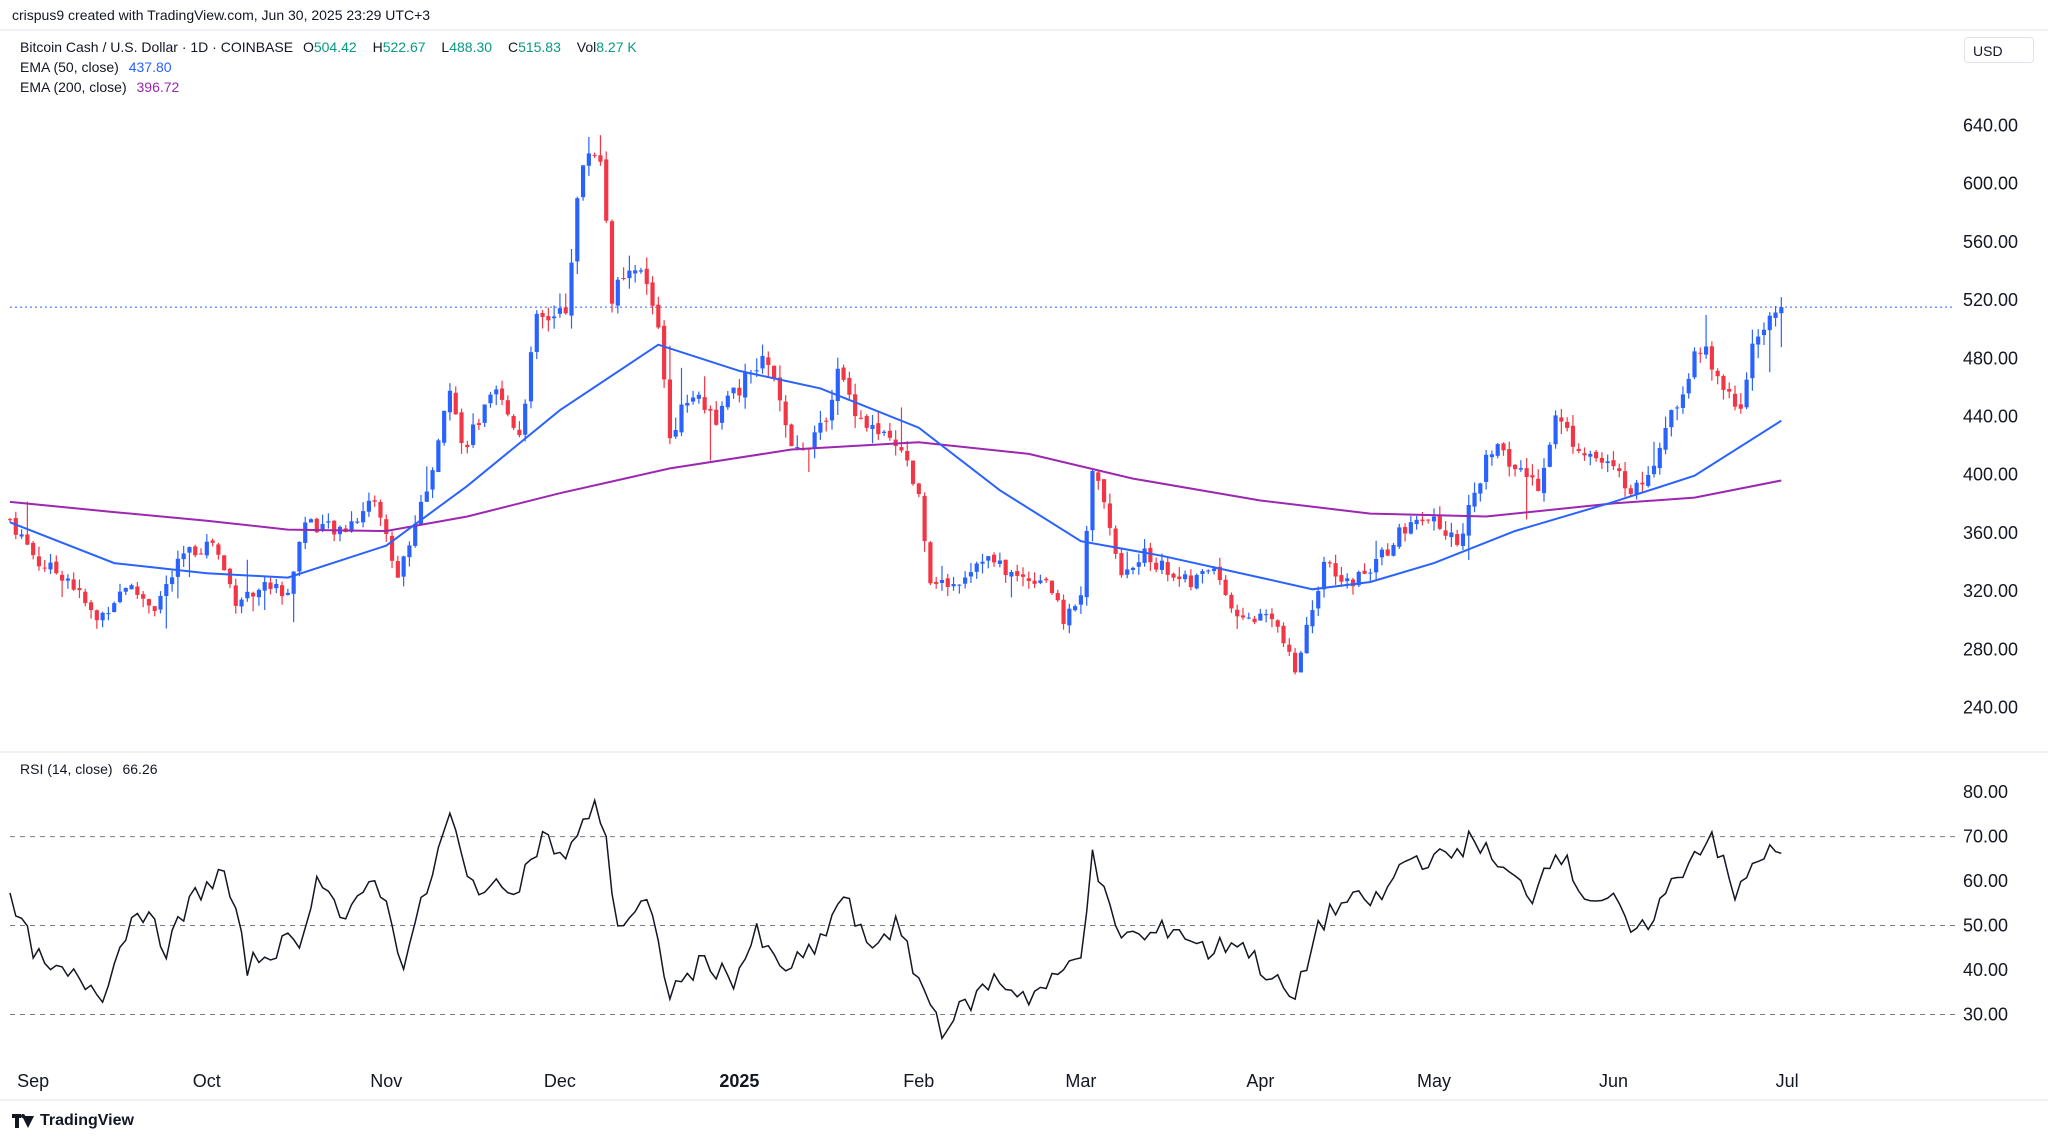 This screenshot has height=1144, width=2048. What do you see at coordinates (1990, 300) in the screenshot?
I see `price-tick-label: 520.00` at bounding box center [1990, 300].